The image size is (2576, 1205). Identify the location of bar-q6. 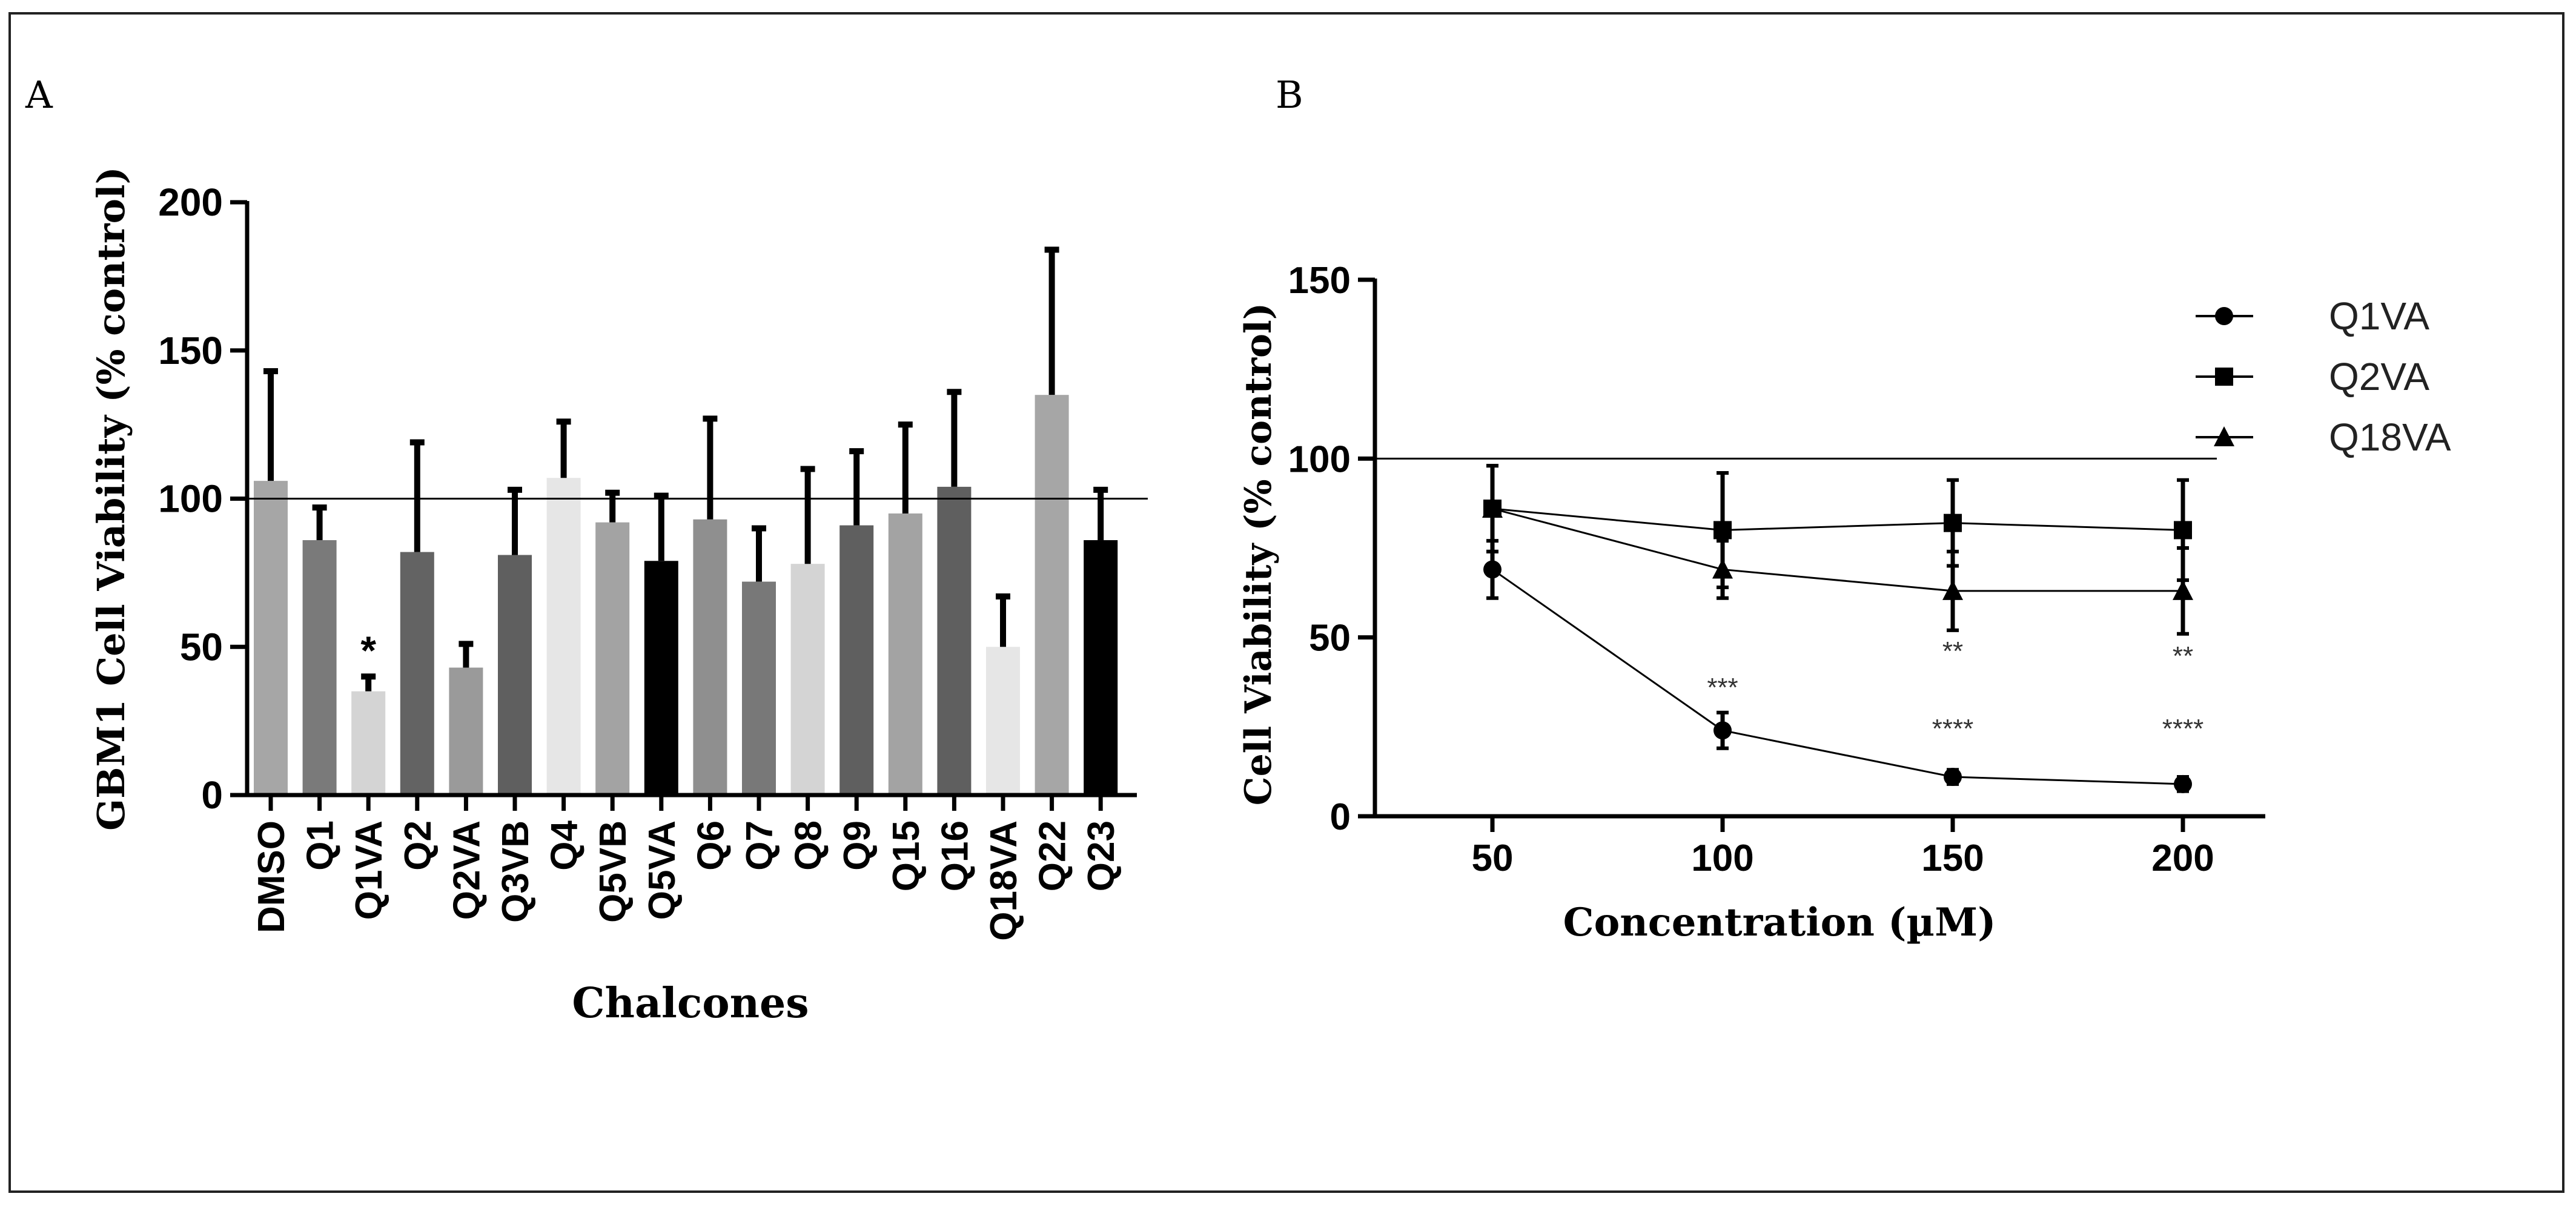
(710, 657).